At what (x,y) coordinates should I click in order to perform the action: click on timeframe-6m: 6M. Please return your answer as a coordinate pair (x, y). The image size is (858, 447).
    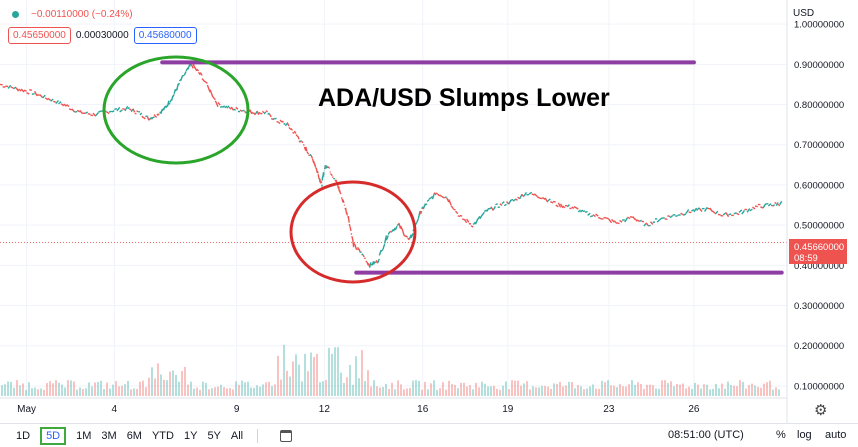
    Looking at the image, I should click on (134, 435).